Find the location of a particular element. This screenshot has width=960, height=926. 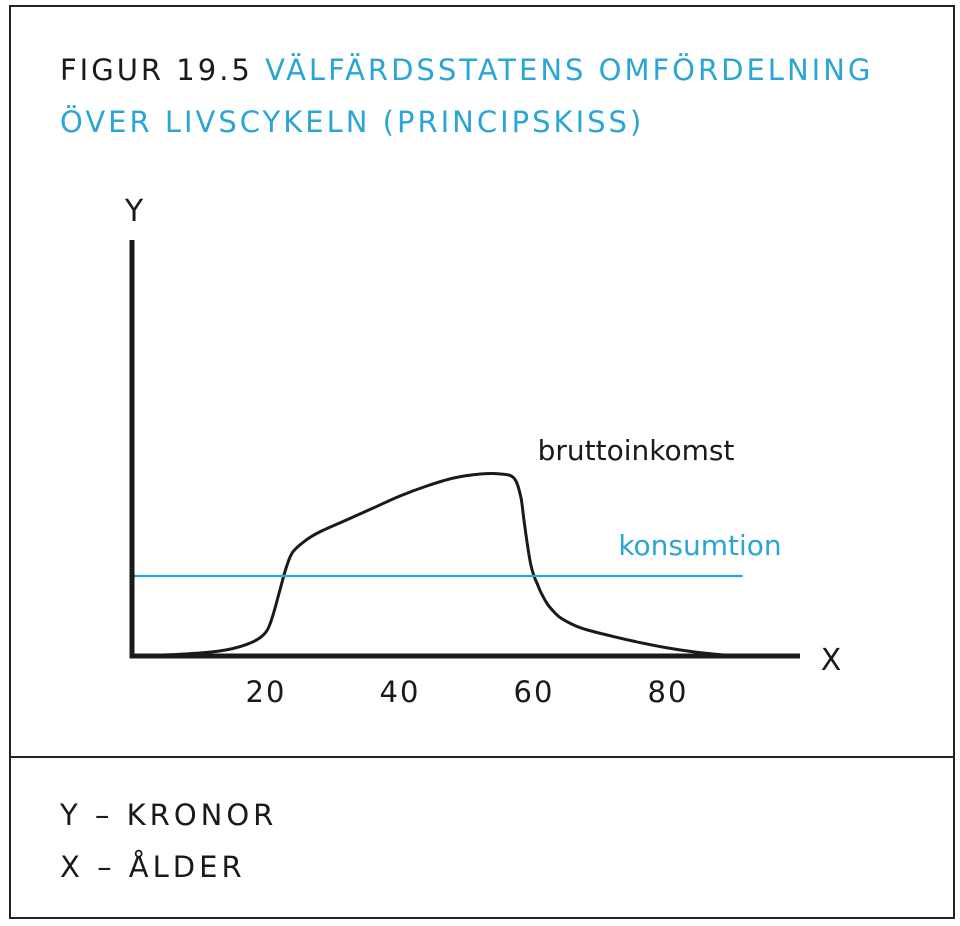

annotation-konsumtion: konsumtion is located at coordinates (699, 545).